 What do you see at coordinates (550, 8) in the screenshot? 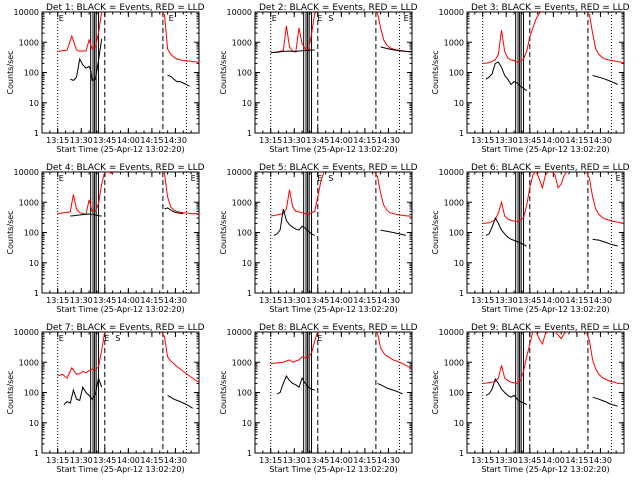
I see `panel-title: Det 3: BLACK = Events, RED = LLD` at bounding box center [550, 8].